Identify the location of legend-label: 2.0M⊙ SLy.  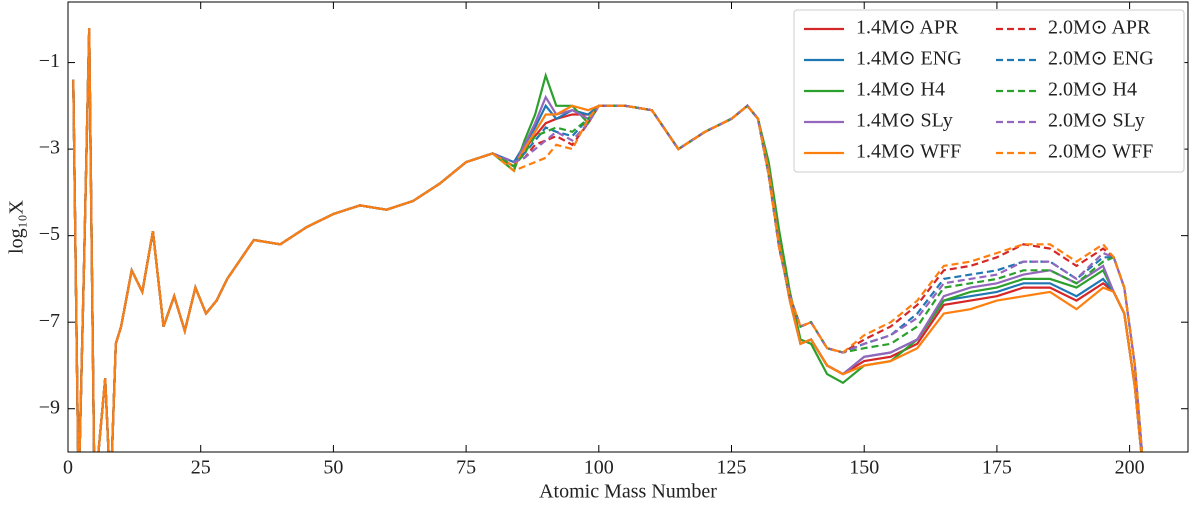
(1096, 121).